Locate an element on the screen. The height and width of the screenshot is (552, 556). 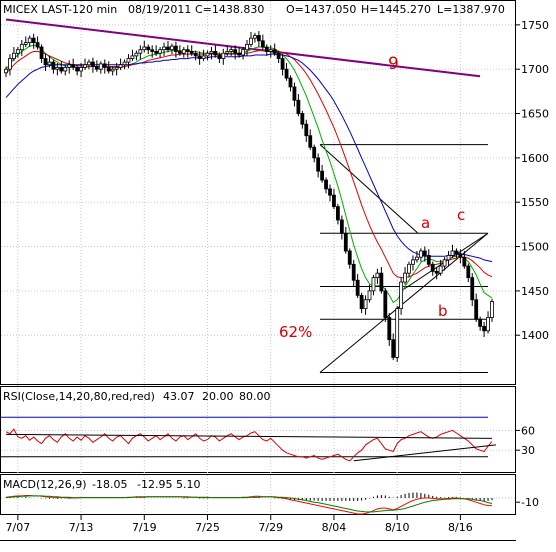
rsi-lower: 20.00 is located at coordinates (218, 396).